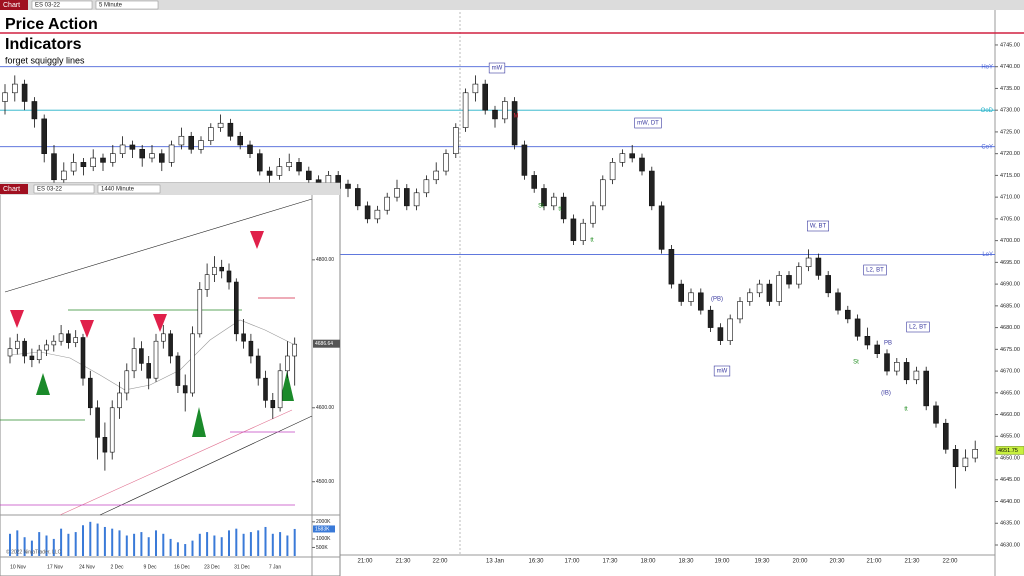 This screenshot has height=576, width=1024. I want to click on x-tick-label: 18:00, so click(648, 562).